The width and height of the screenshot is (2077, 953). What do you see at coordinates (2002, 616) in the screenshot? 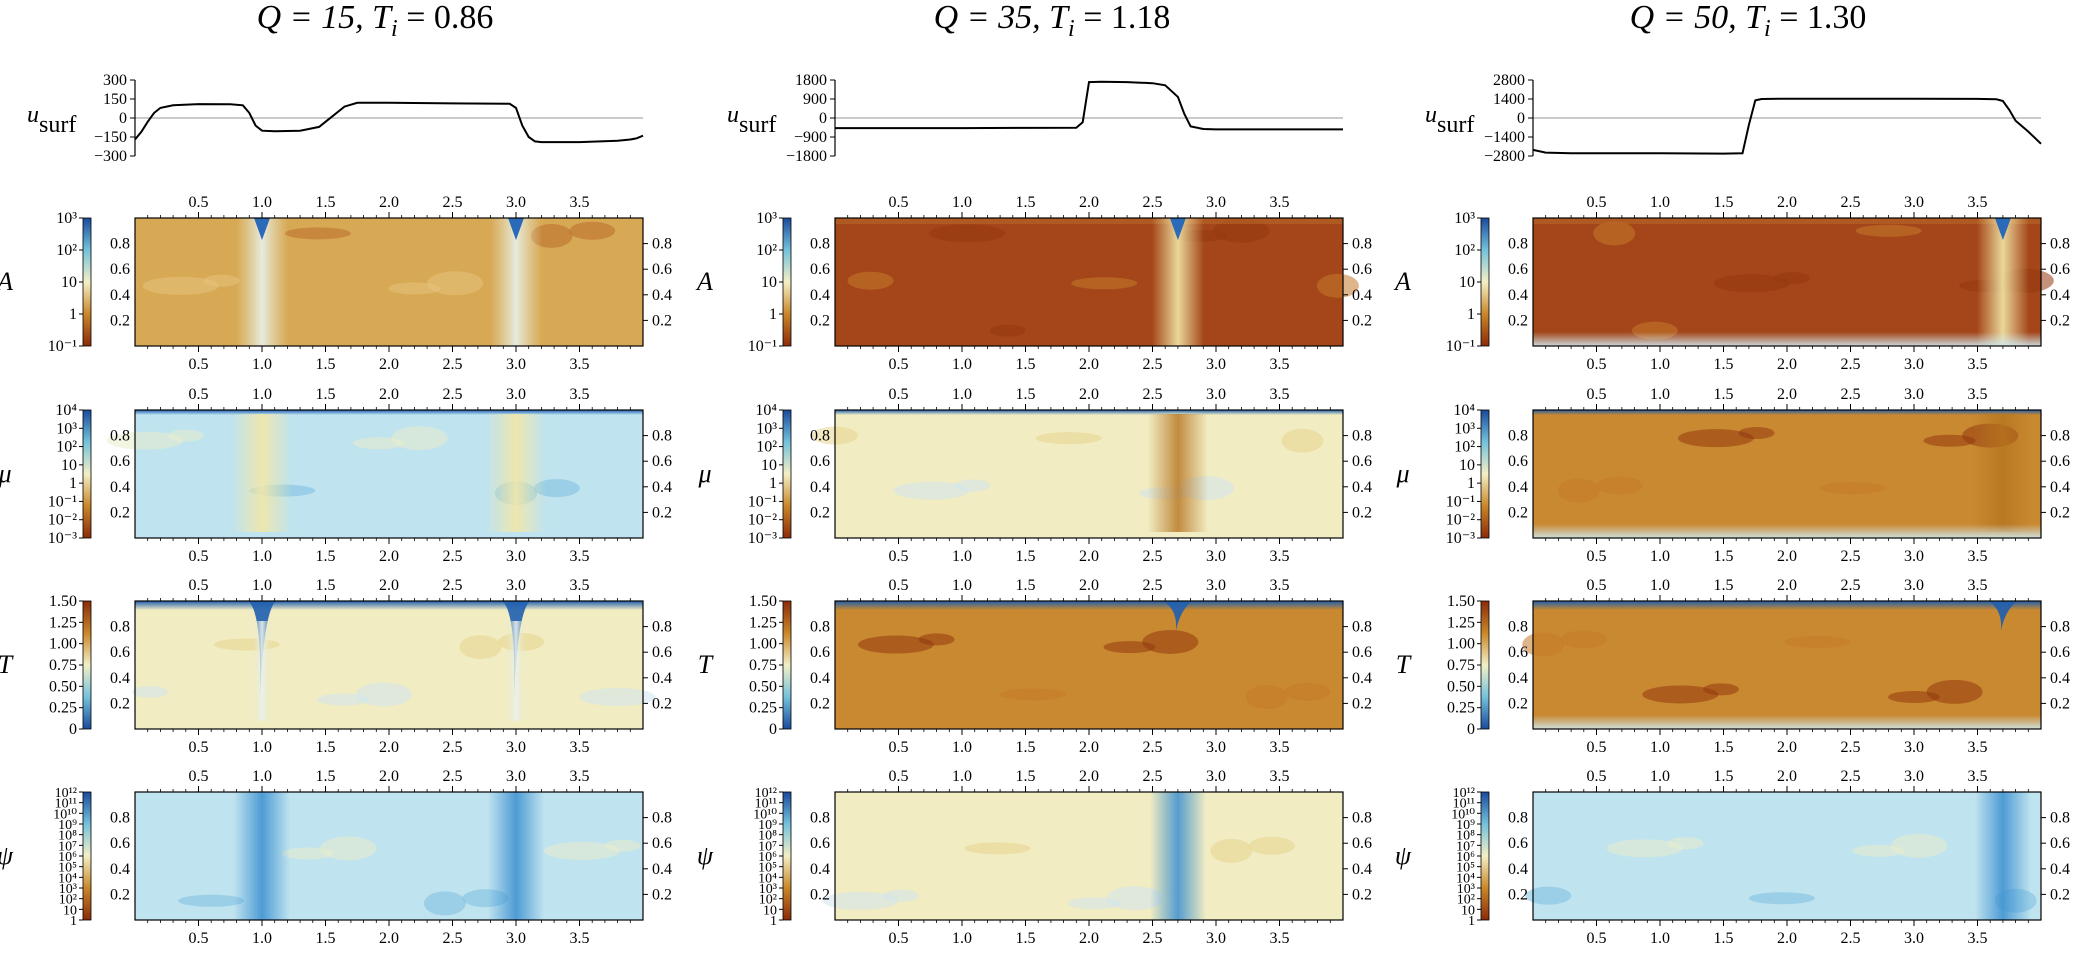
I see `cold-plume` at bounding box center [2002, 616].